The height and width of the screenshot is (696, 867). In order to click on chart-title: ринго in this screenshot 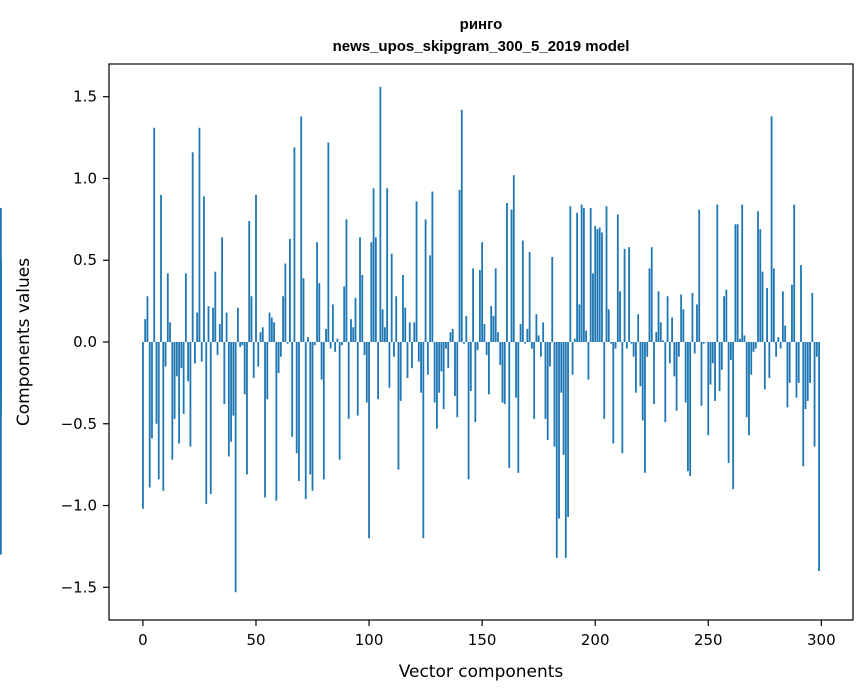, I will do `click(481, 24)`.